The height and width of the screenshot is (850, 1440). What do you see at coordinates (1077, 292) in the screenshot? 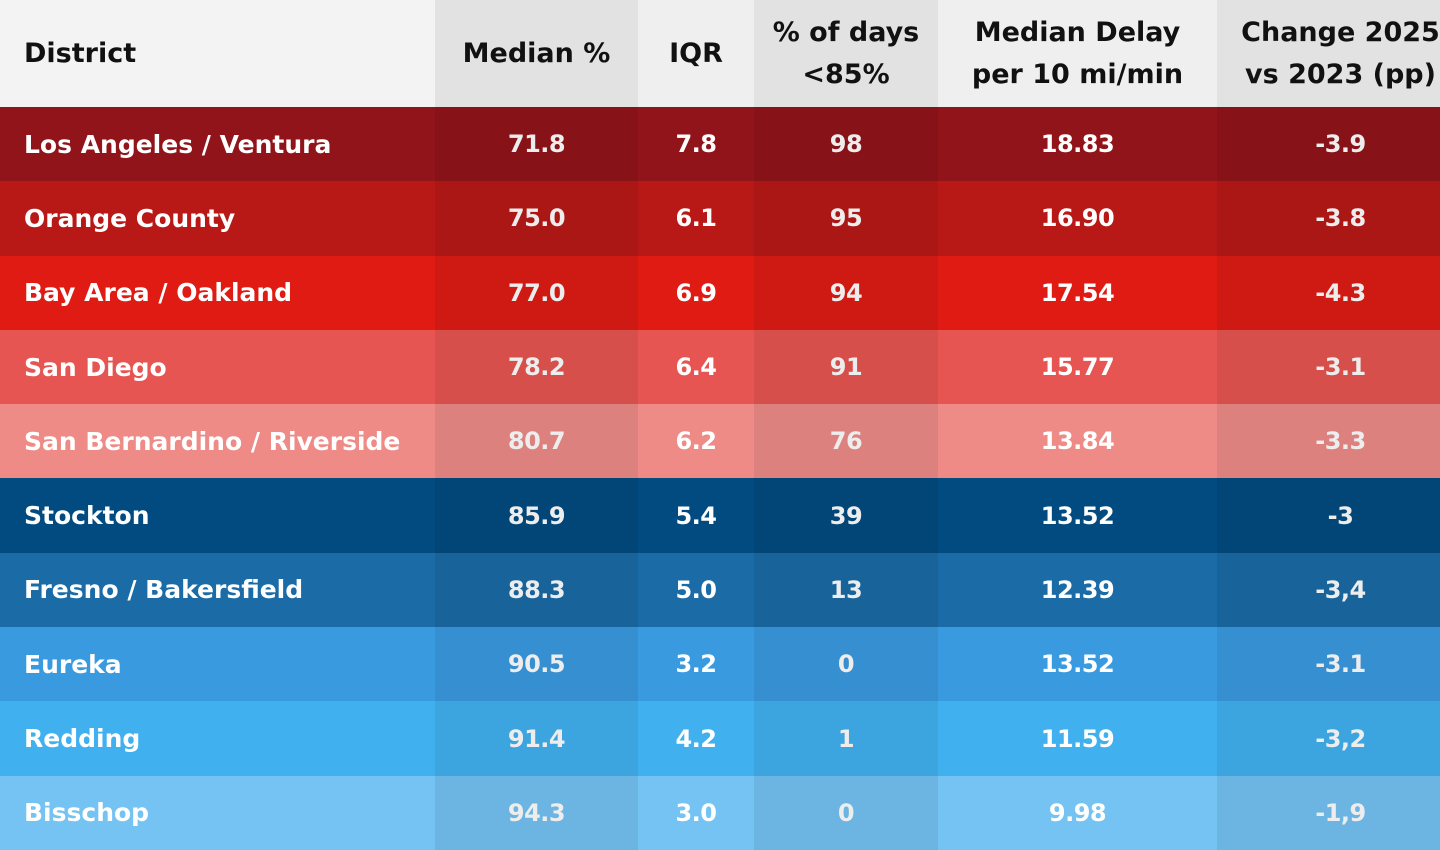
I see `cell-delay: 17.54` at bounding box center [1077, 292].